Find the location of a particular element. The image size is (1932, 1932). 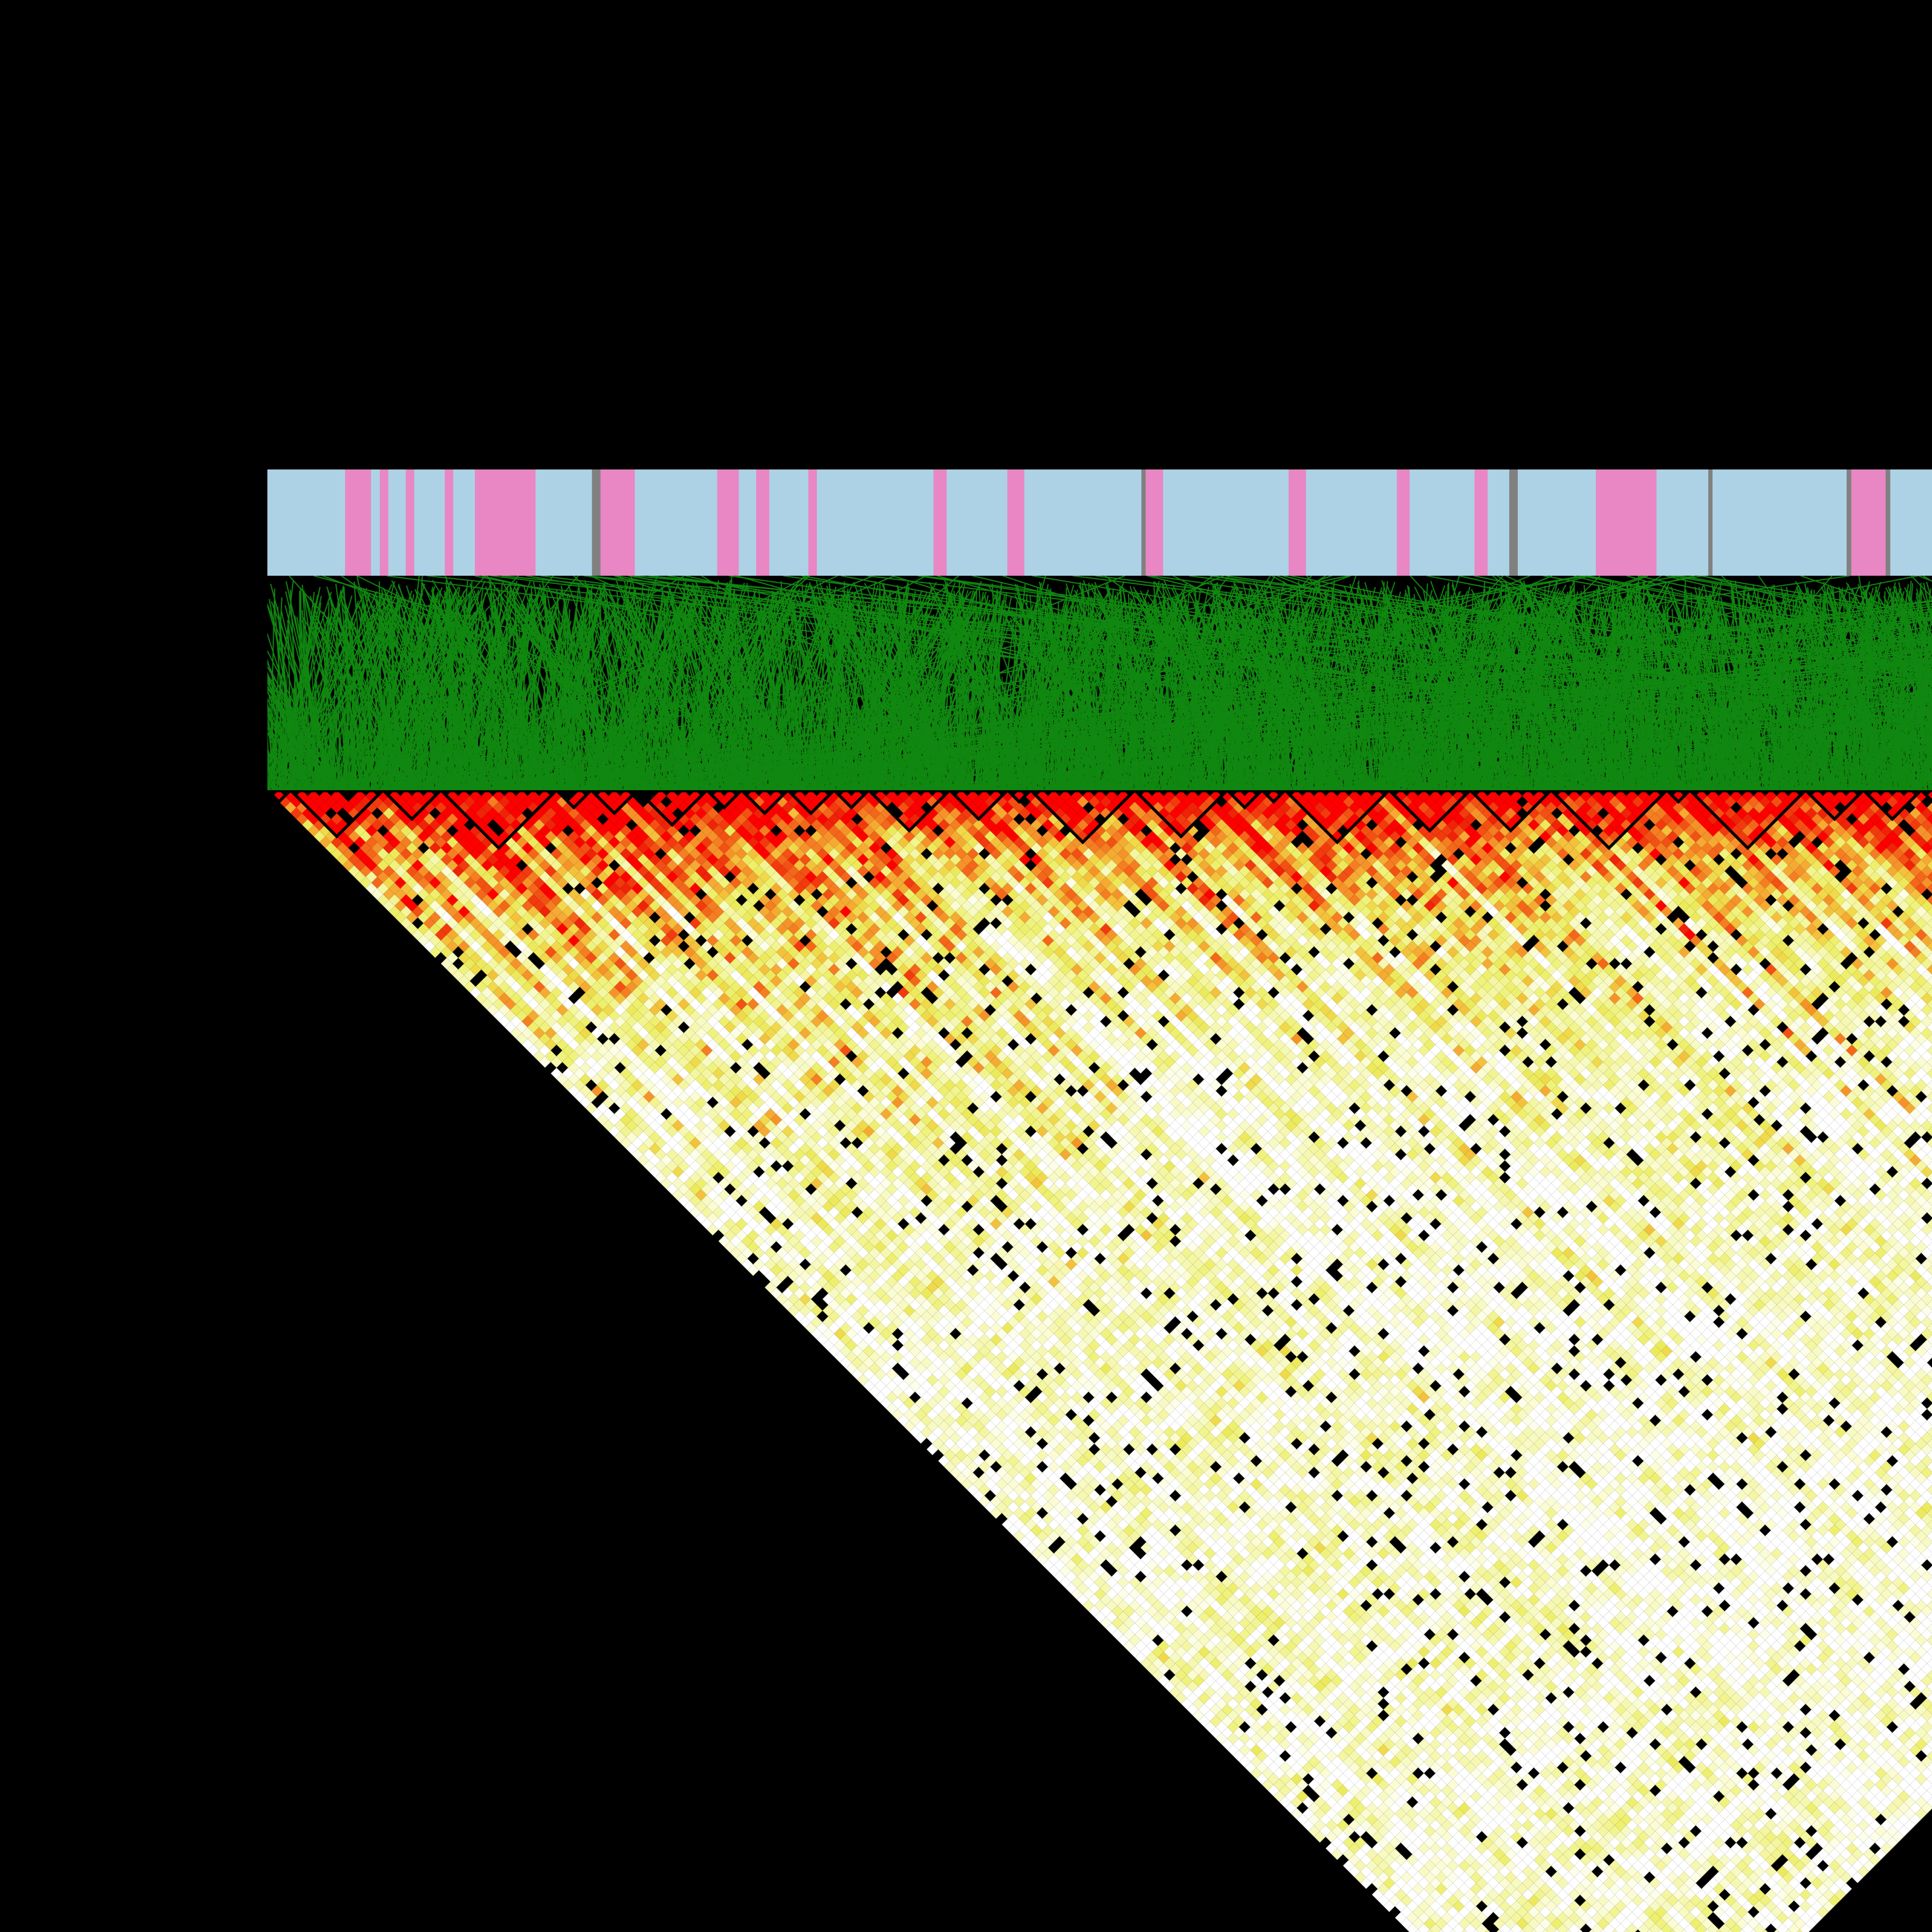

annotation-stripes-canvas is located at coordinates (1099, 522).